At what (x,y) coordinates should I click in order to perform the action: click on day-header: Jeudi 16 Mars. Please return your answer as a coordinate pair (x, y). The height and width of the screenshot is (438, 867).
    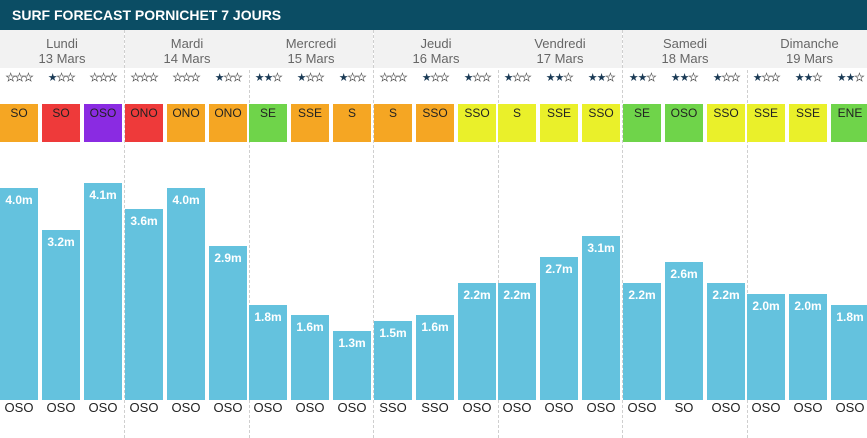
    Looking at the image, I should click on (436, 49).